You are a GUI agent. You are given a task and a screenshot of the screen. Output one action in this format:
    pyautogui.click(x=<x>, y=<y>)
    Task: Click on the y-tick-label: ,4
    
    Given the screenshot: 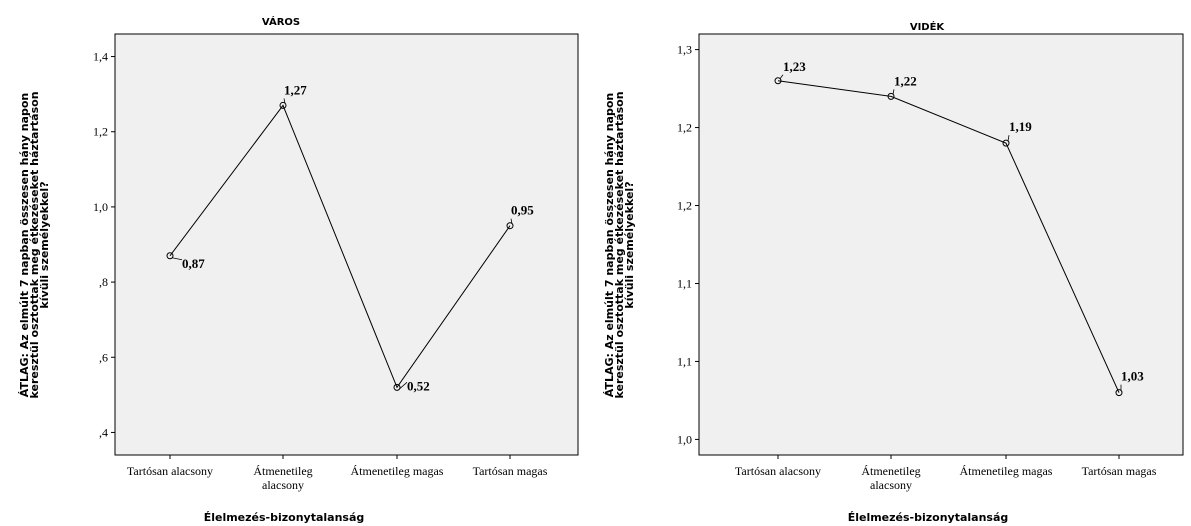 What is the action you would take?
    pyautogui.click(x=103, y=432)
    